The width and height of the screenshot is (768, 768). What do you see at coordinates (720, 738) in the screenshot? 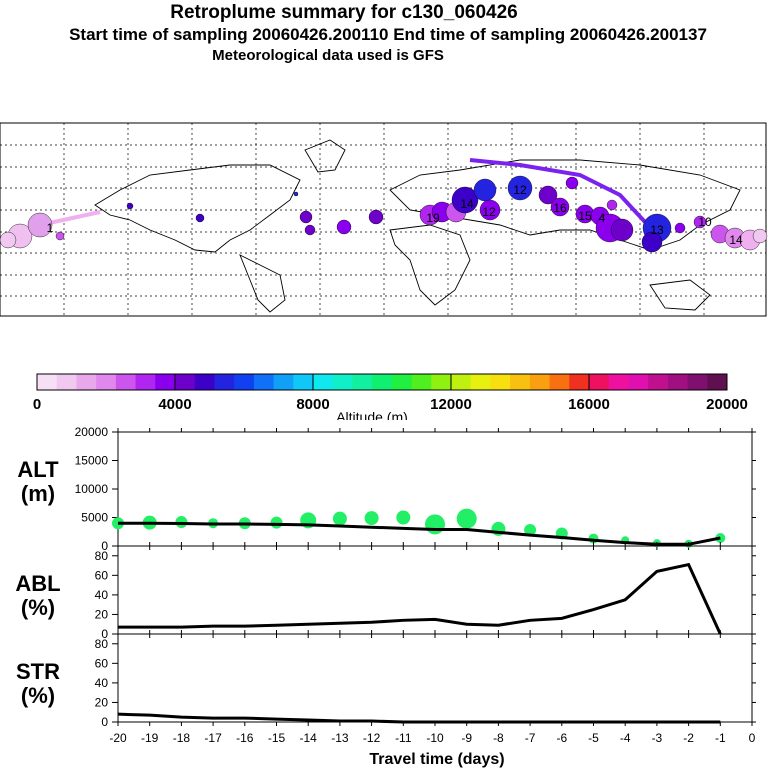
I see `x-tick-label: -1` at bounding box center [720, 738].